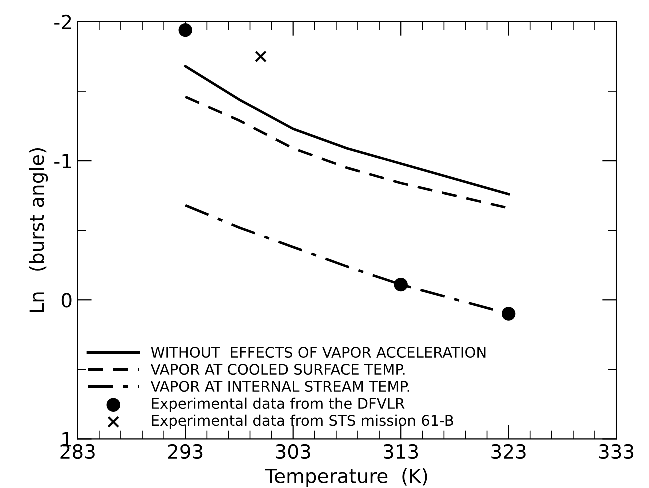  I want to click on x-tick-label: 303, so click(293, 452).